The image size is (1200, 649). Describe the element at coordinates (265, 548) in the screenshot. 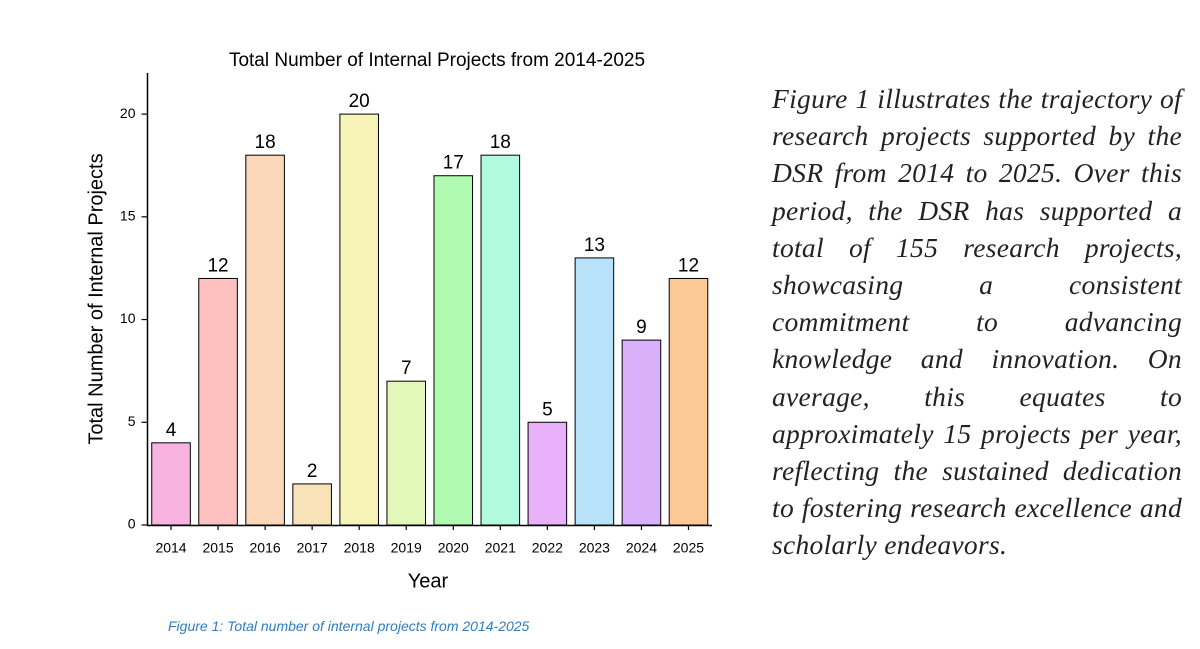

I see `x-tick-label: 2016` at that location.